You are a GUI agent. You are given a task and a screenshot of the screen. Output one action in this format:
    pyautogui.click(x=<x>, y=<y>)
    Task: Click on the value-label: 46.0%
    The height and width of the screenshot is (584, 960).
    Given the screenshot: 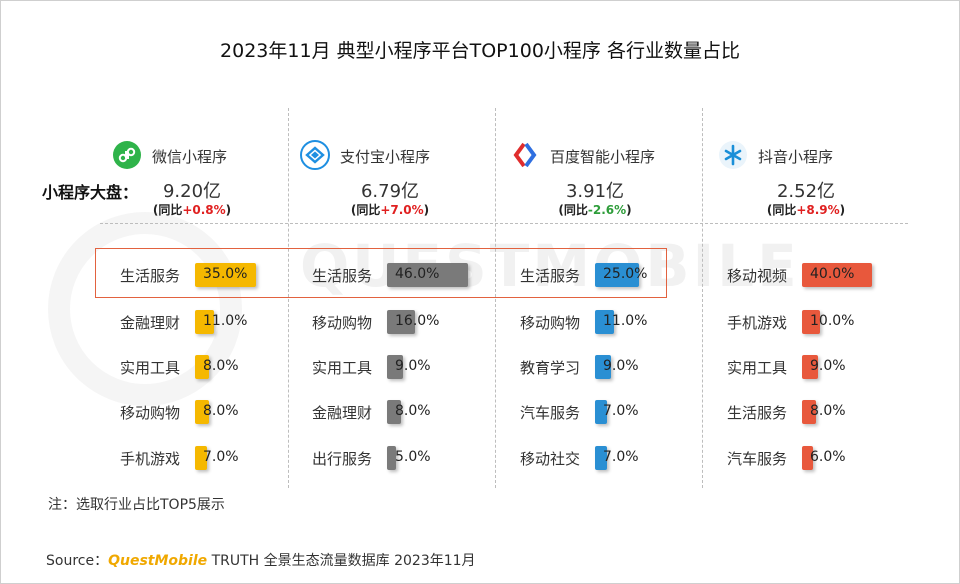 What is the action you would take?
    pyautogui.click(x=417, y=274)
    